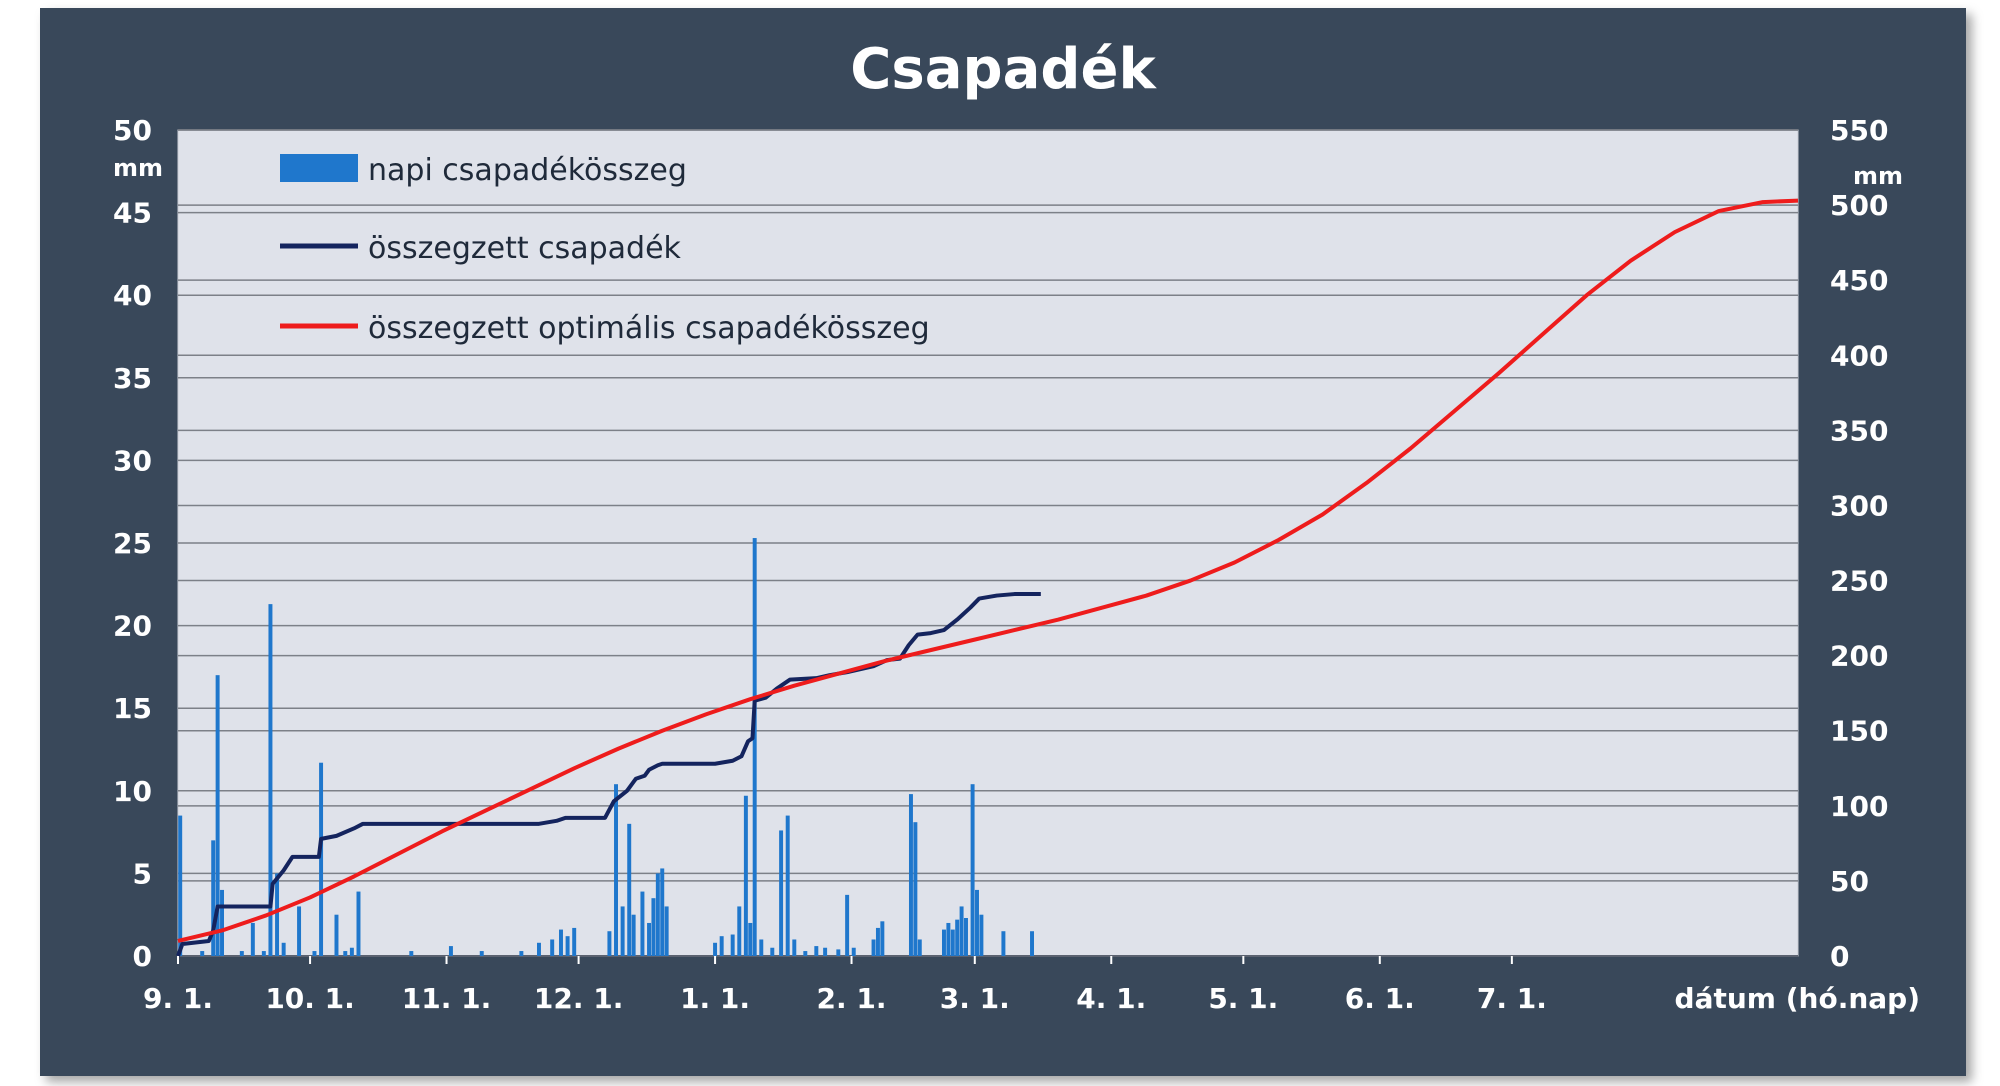  What do you see at coordinates (138, 168) in the screenshot?
I see `left-axis-unit: mm` at bounding box center [138, 168].